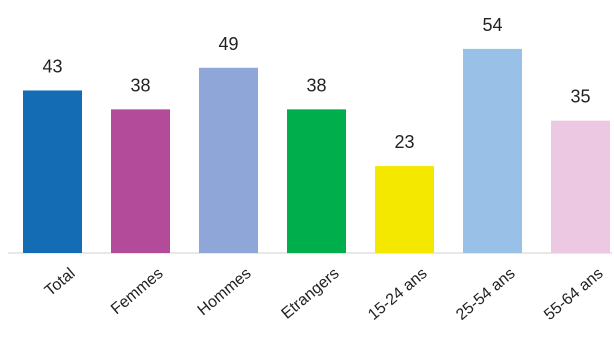 This screenshot has width=614, height=349. What do you see at coordinates (310, 294) in the screenshot?
I see `x-tick-label-etrangers: Etrangers` at bounding box center [310, 294].